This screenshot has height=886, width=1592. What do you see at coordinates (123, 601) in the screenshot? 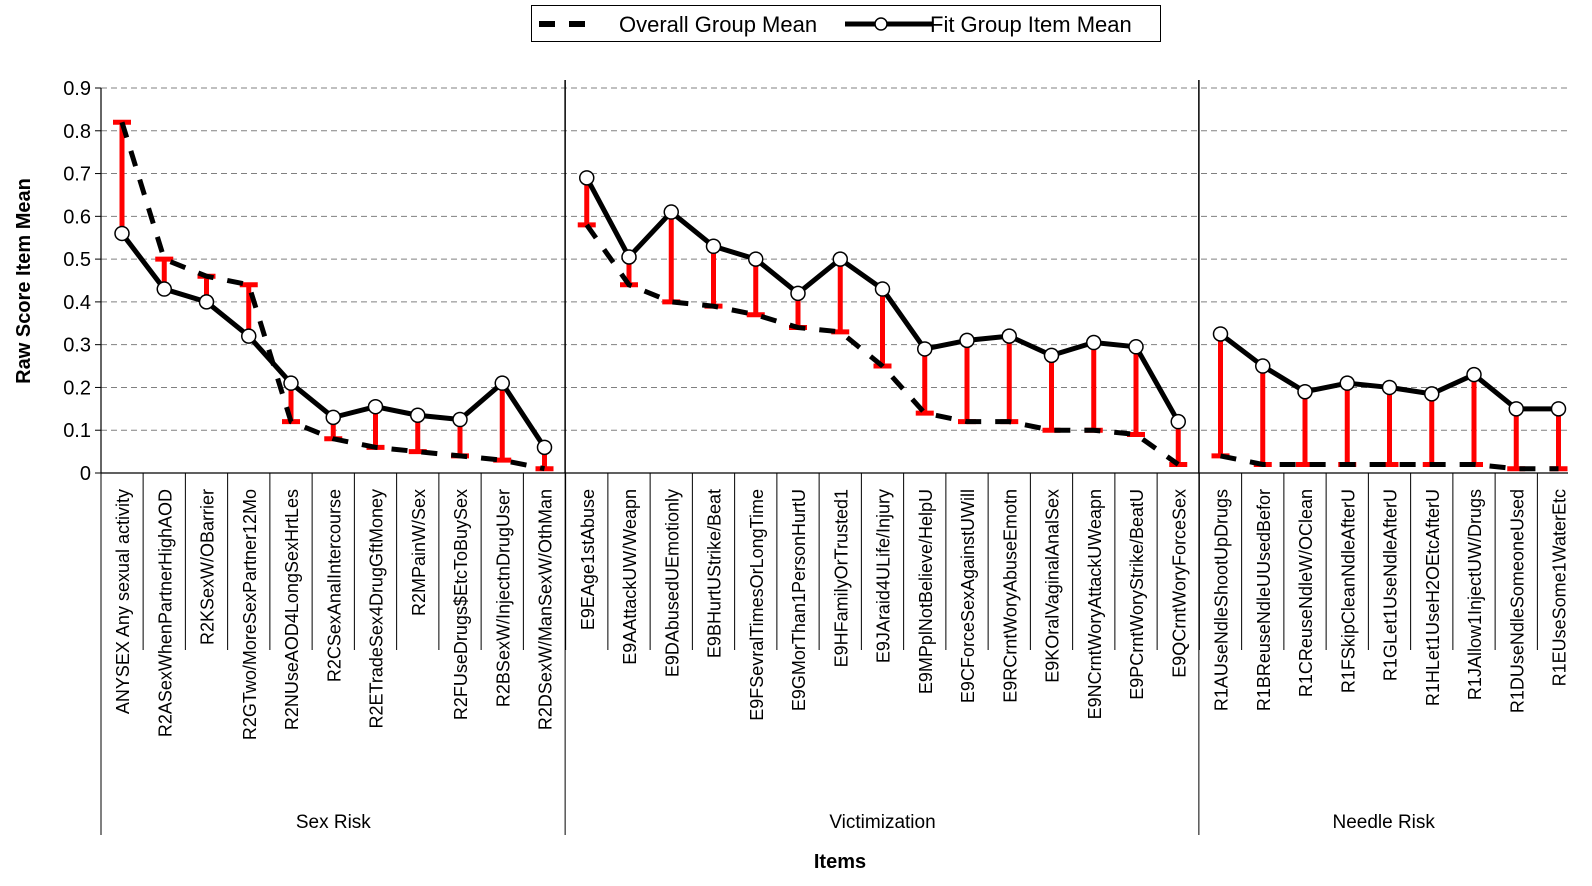
I see `x-tick-label: ANYSEX Any sexual activity` at bounding box center [123, 601].